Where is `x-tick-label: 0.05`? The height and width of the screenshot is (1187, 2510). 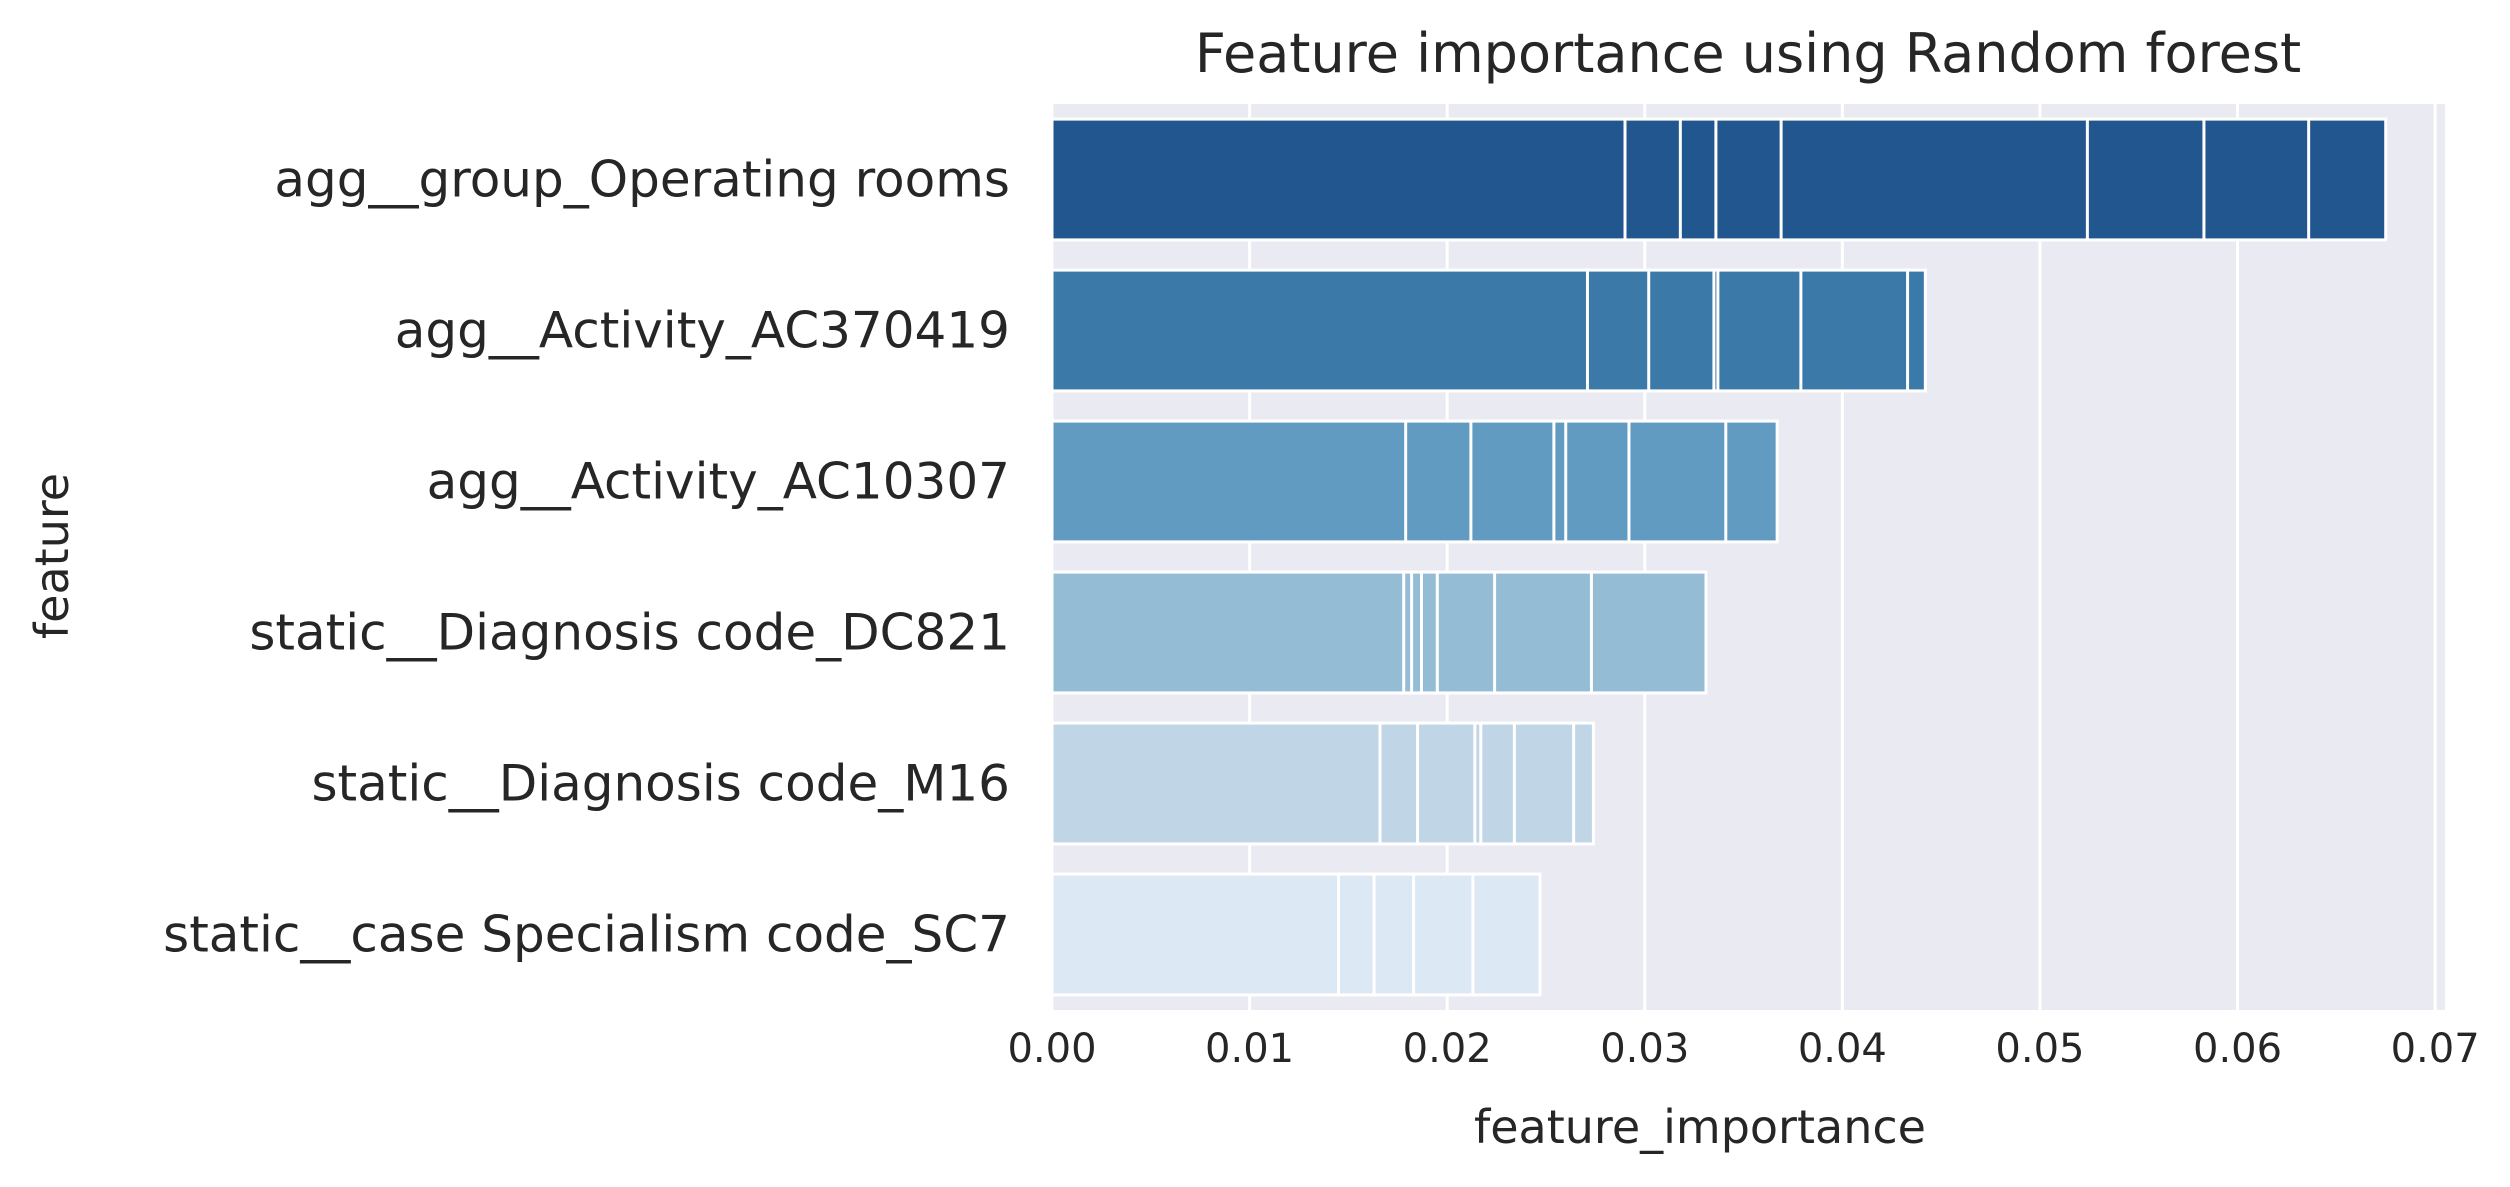
x-tick-label: 0.05 is located at coordinates (2039, 1049).